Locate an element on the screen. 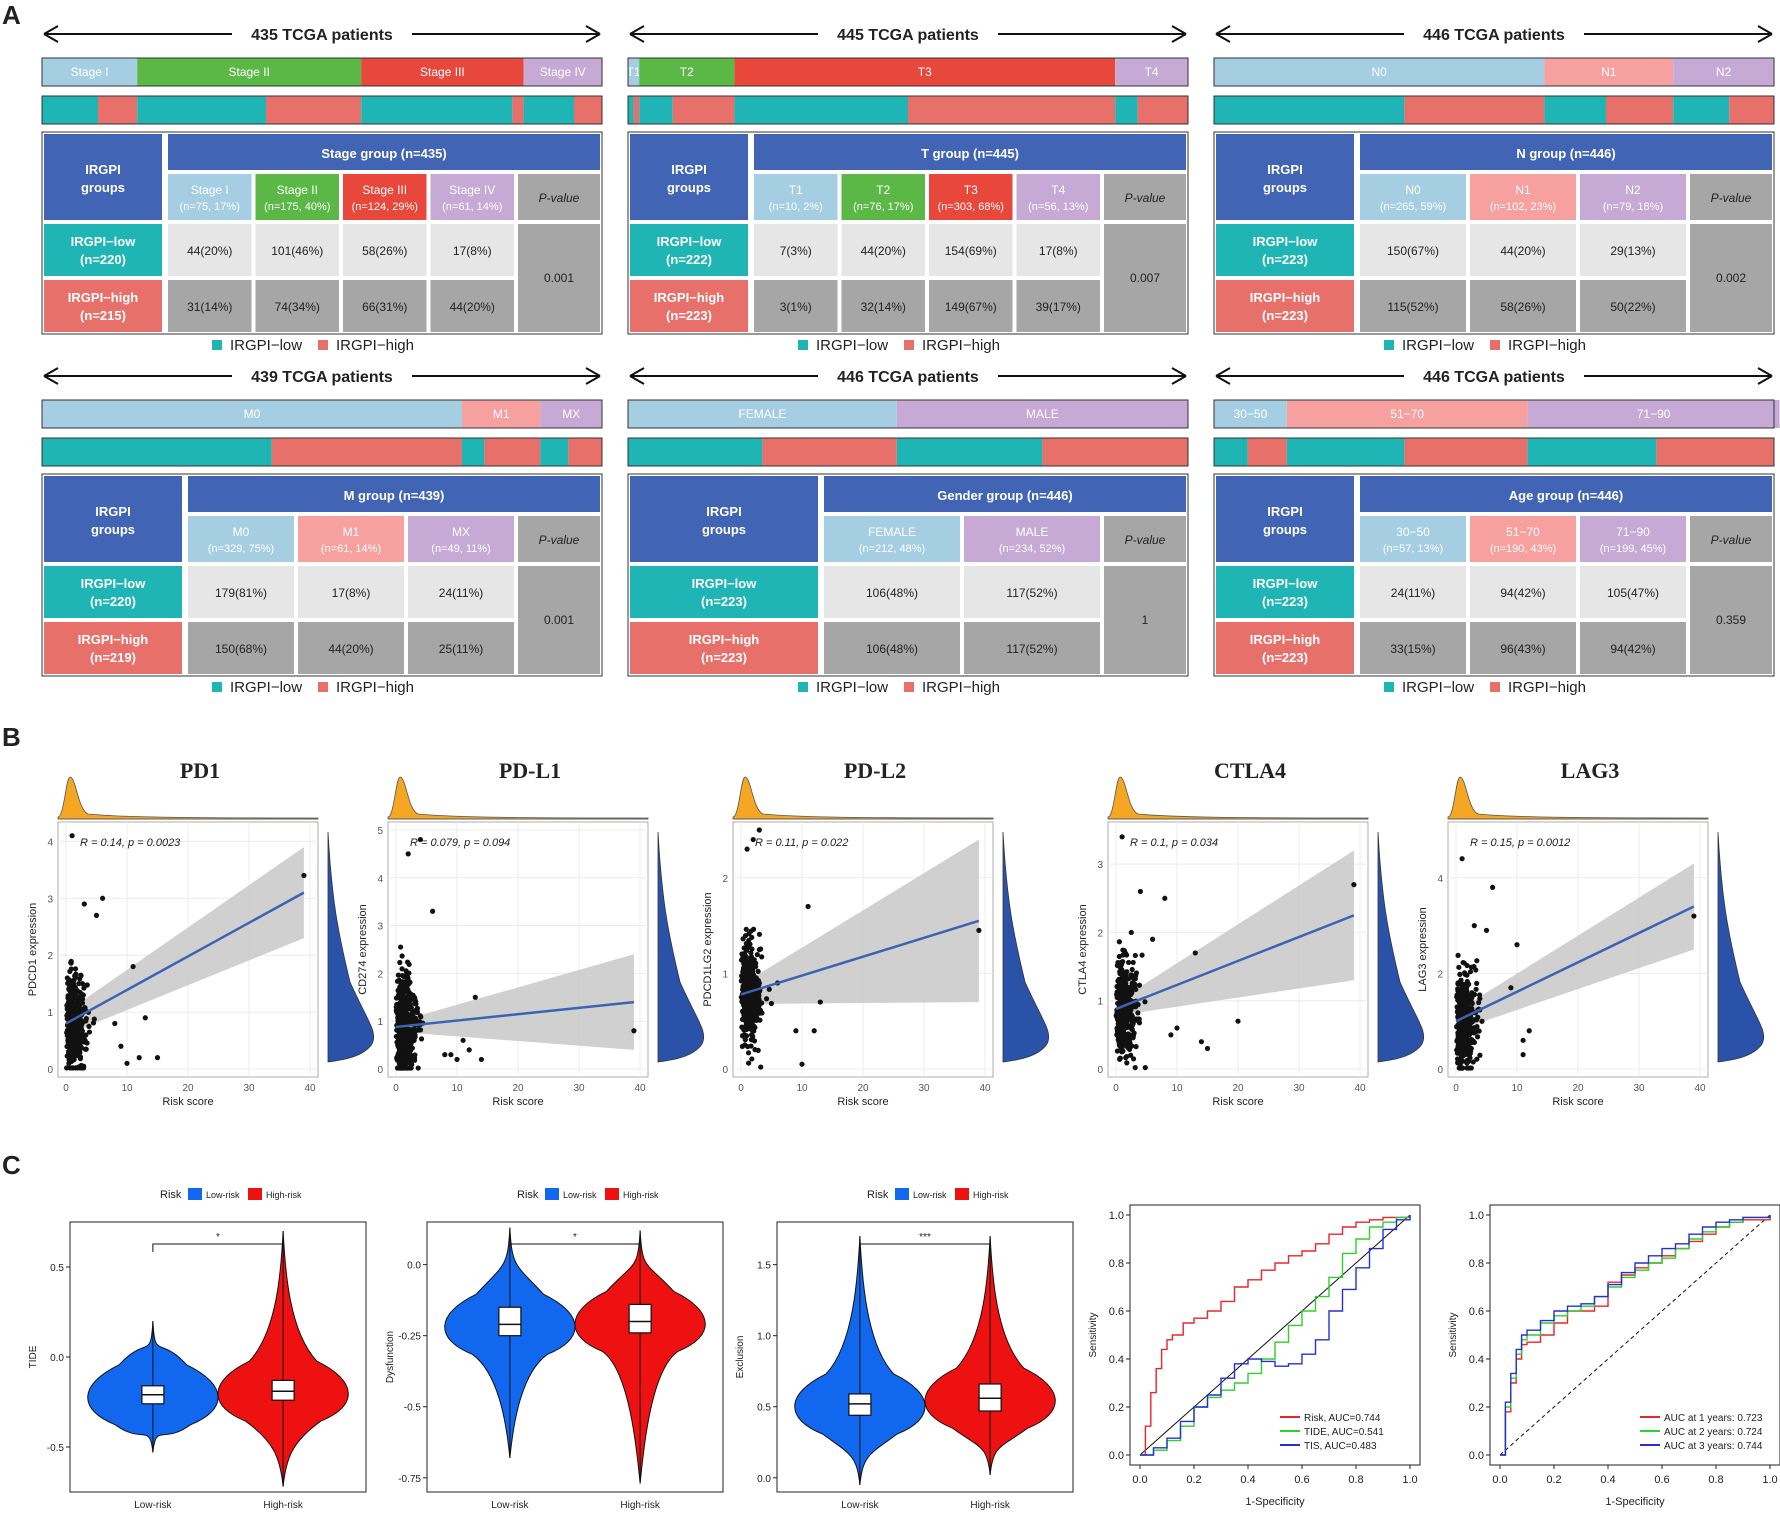 The image size is (1780, 1522). risk-group-label: IRGPI−low is located at coordinates (1286, 583).